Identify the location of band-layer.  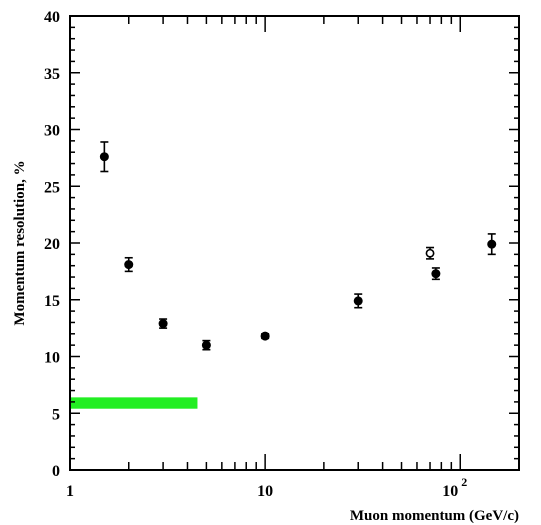
(134, 403).